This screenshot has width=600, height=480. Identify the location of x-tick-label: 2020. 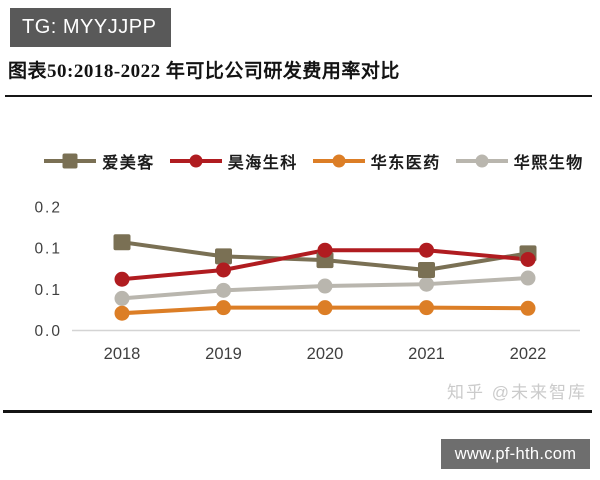
(325, 354).